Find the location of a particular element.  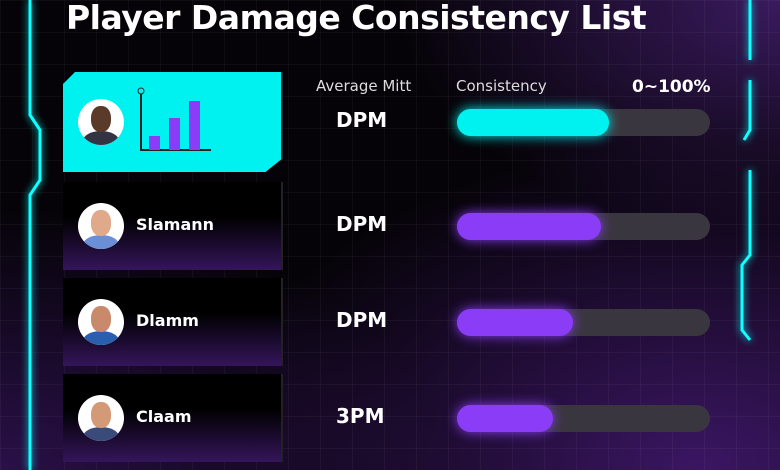

player-card: Slamann is located at coordinates (173, 226).